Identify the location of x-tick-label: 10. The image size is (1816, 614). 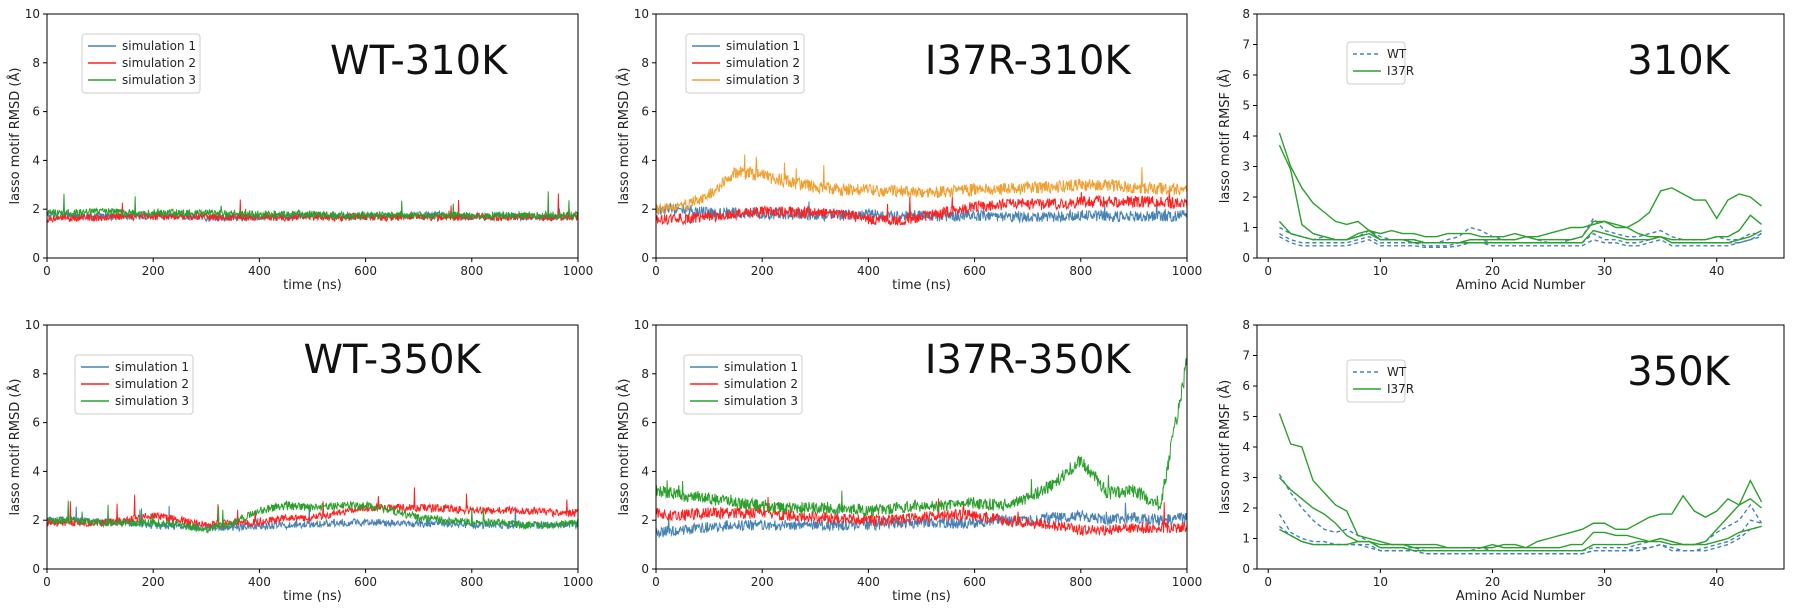
(1380, 271).